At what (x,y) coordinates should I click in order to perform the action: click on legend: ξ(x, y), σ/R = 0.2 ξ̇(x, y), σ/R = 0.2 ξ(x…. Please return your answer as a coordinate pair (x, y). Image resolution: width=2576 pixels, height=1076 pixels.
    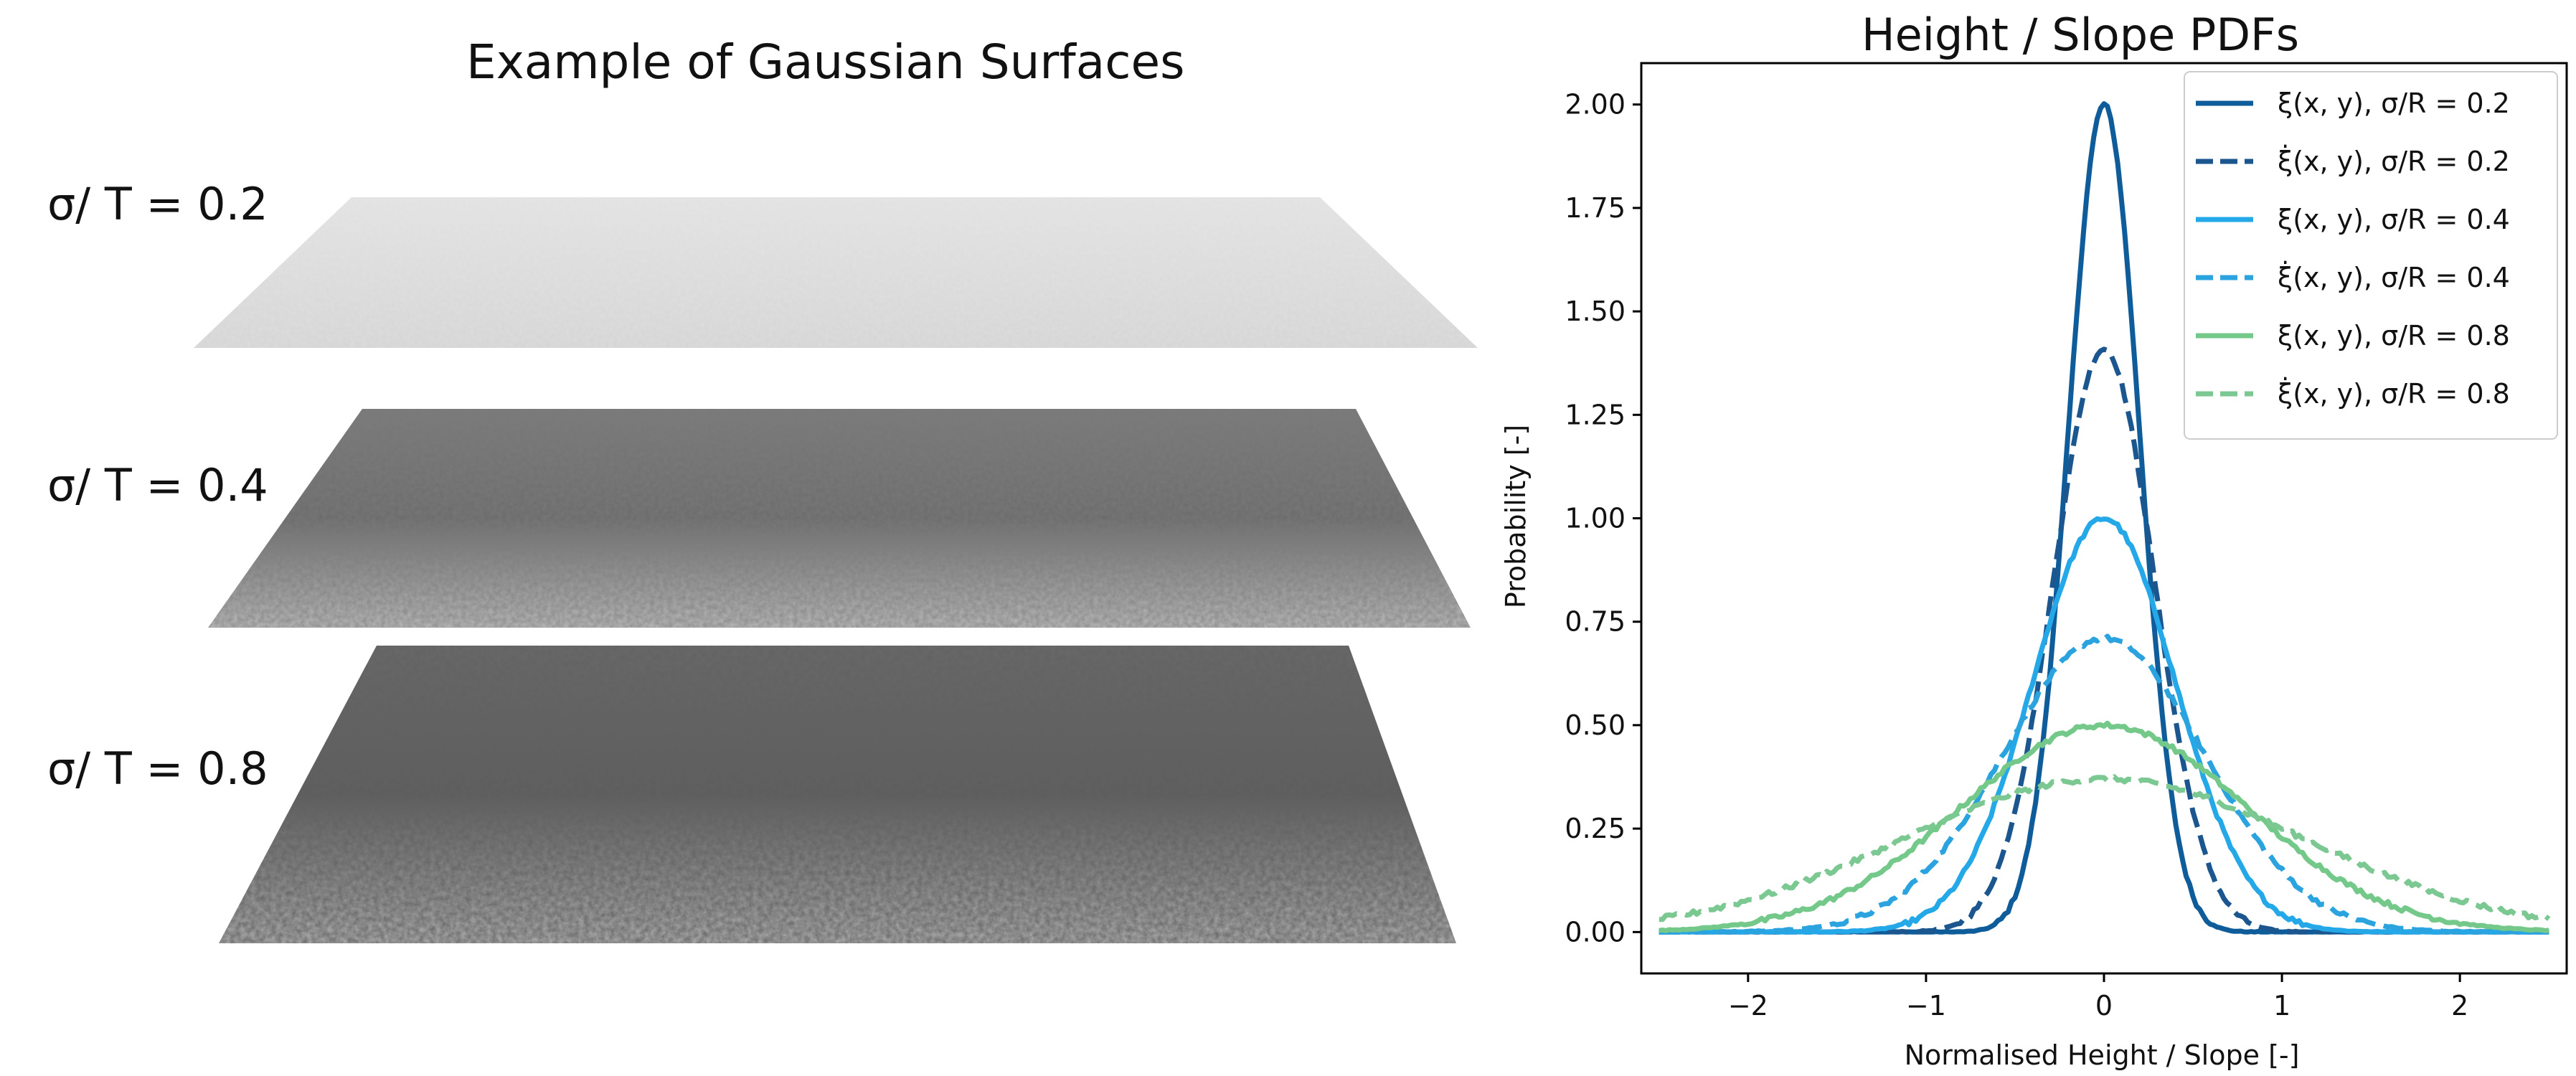
    Looking at the image, I should click on (2371, 255).